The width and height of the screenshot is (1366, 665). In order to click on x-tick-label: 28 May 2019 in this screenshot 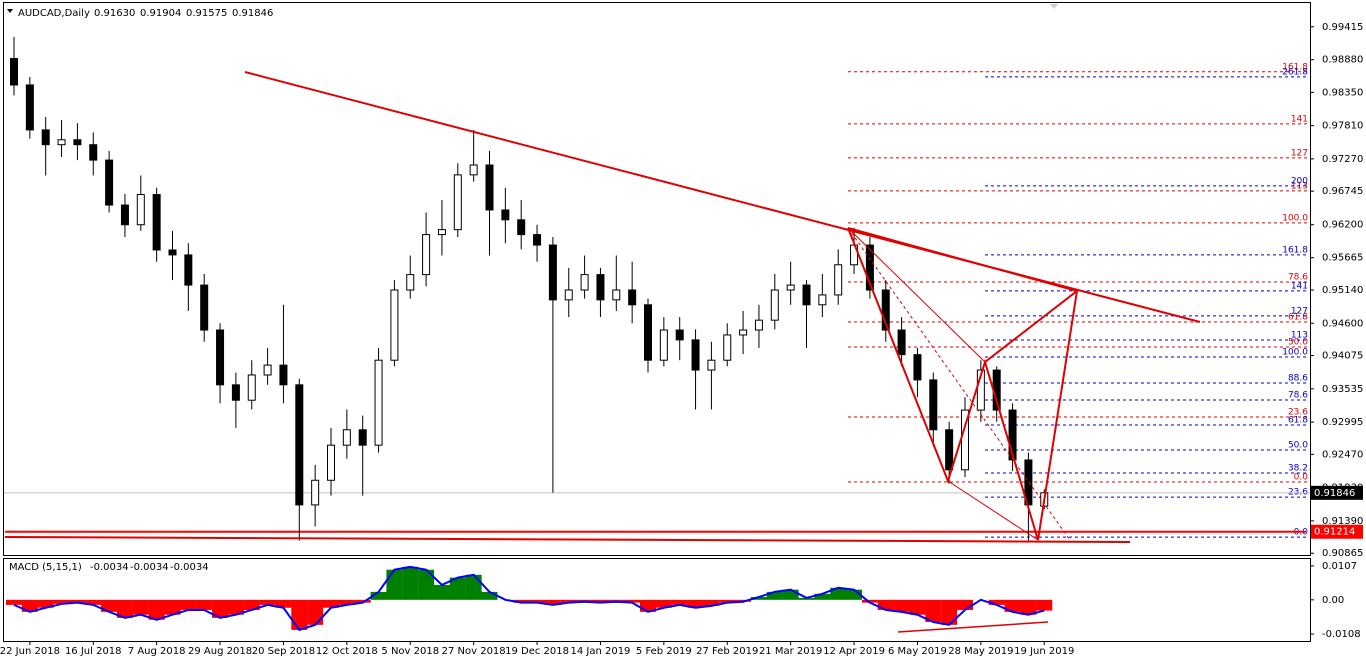, I will do `click(980, 651)`.